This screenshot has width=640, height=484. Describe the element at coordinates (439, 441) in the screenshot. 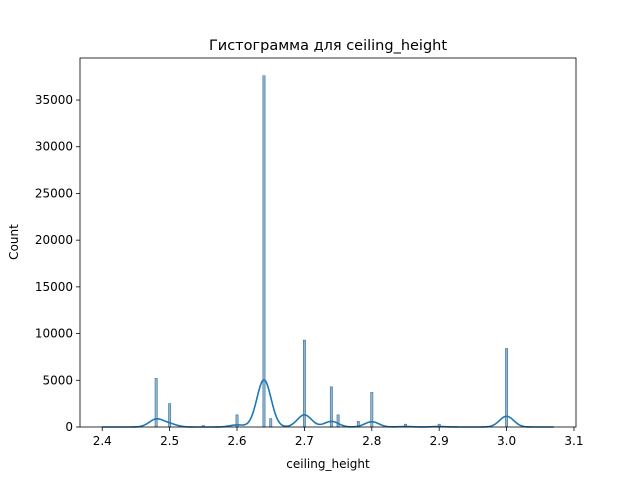

I see `x-tick-label: 2.9` at that location.